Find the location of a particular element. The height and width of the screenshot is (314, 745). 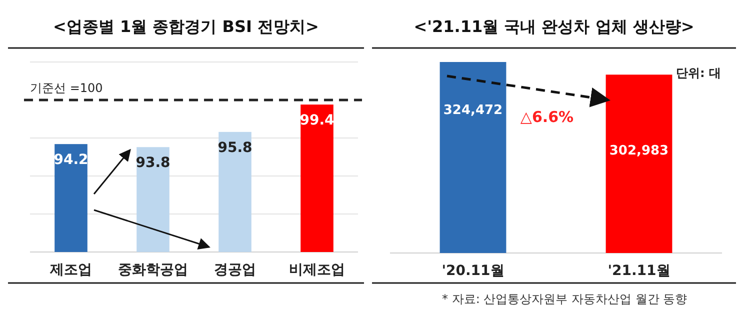

data-label: 94.2 is located at coordinates (71, 160).